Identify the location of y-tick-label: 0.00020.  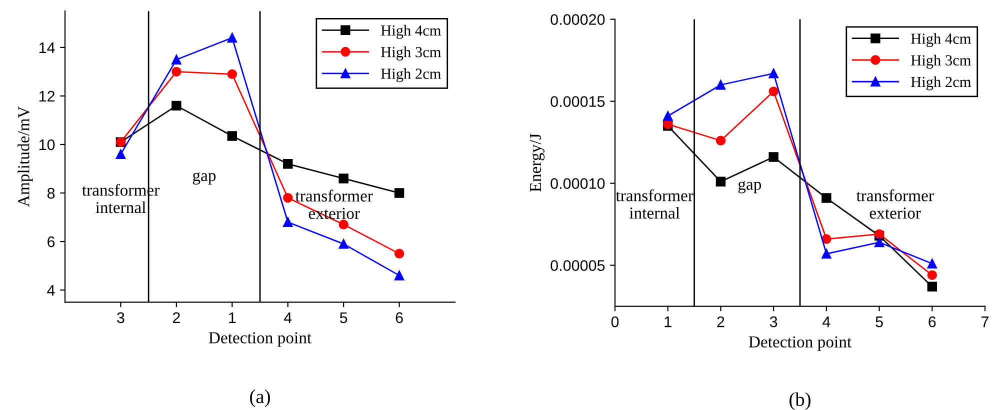
(577, 19).